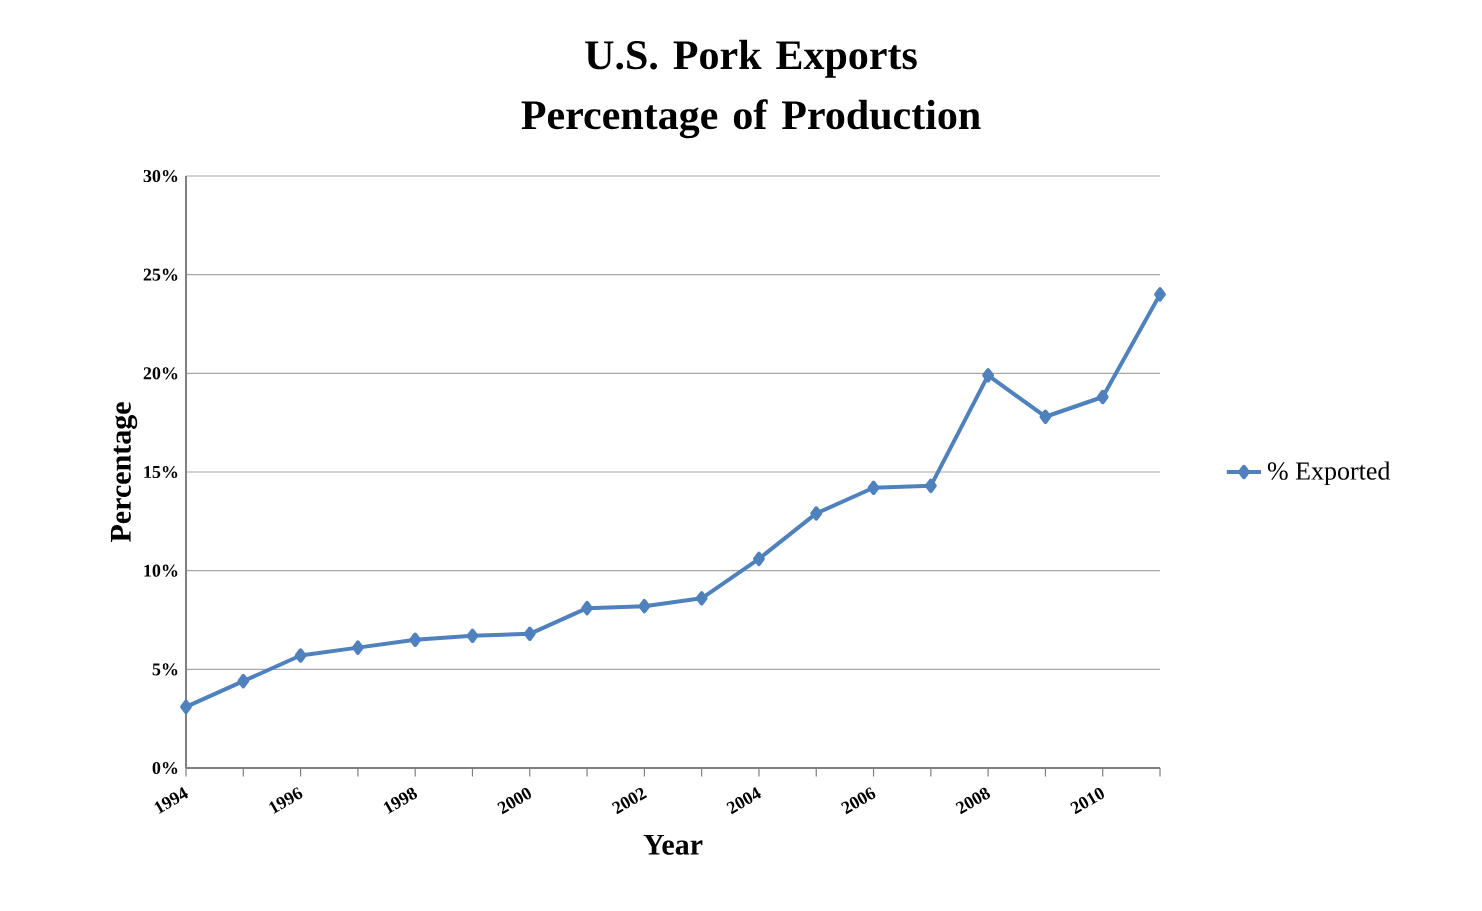 The width and height of the screenshot is (1482, 911). I want to click on x-axis-title: Year, so click(673, 844).